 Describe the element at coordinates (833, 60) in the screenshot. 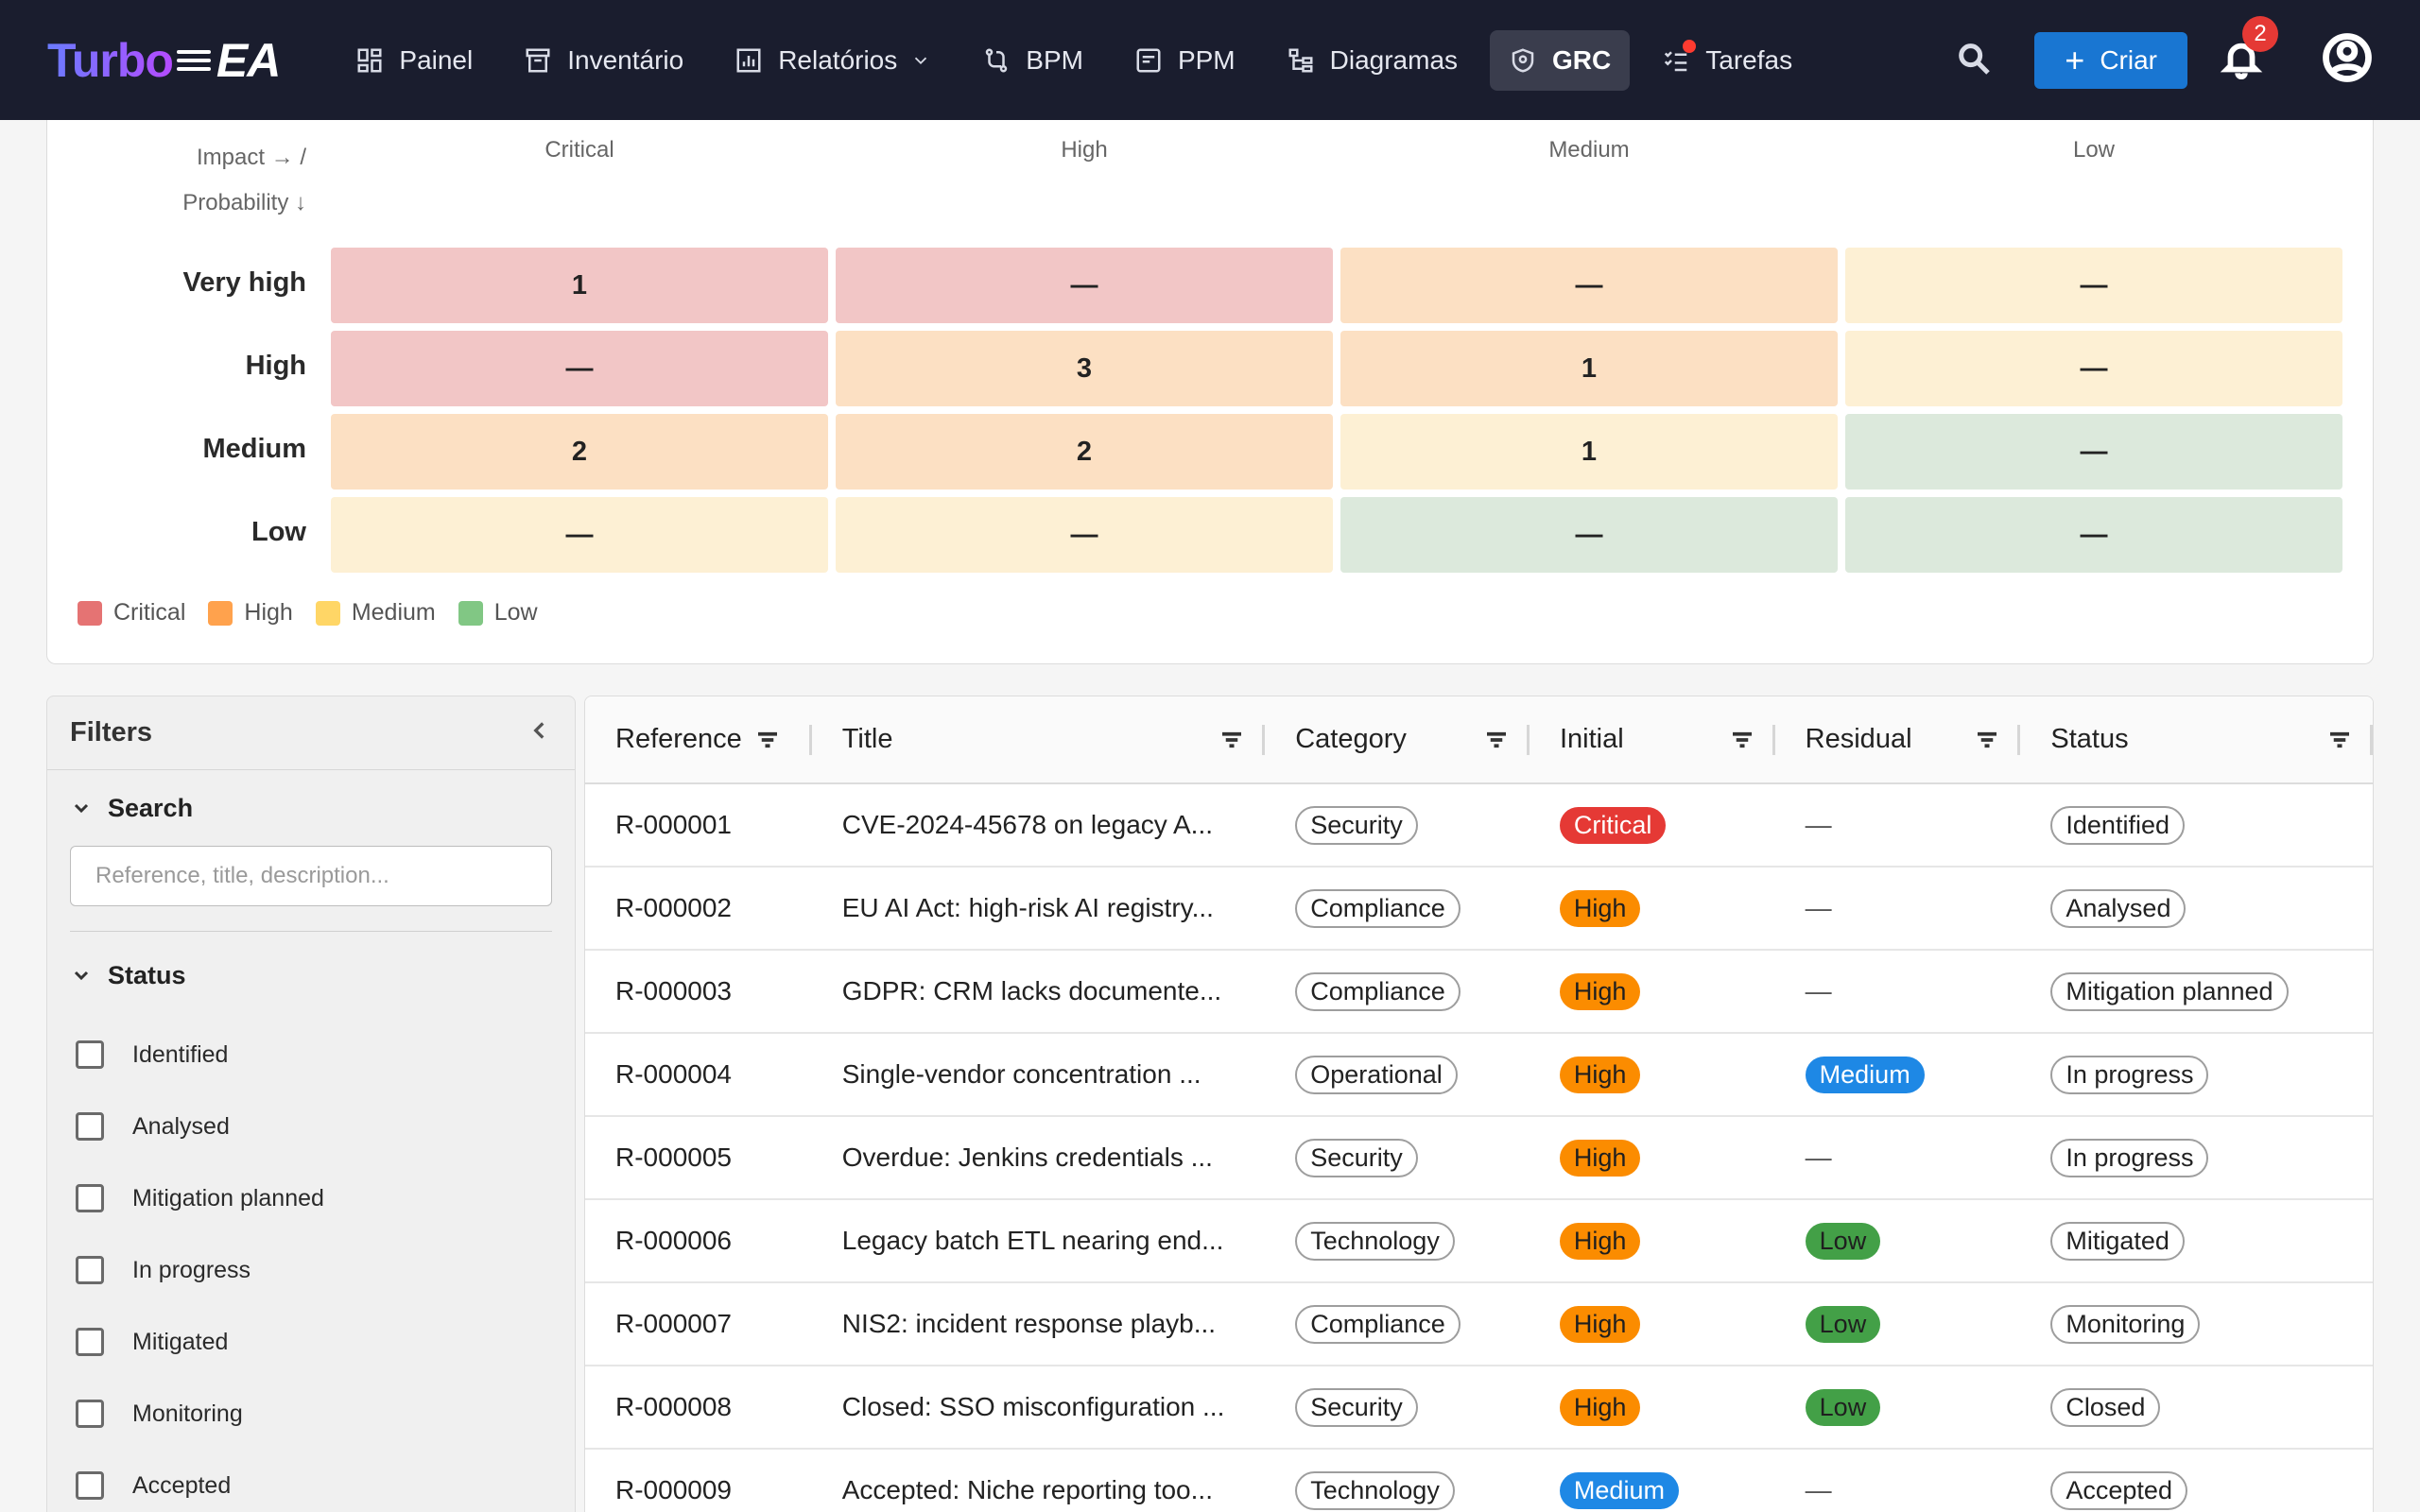

I see `nav-item-relatorios: Relatórios` at that location.